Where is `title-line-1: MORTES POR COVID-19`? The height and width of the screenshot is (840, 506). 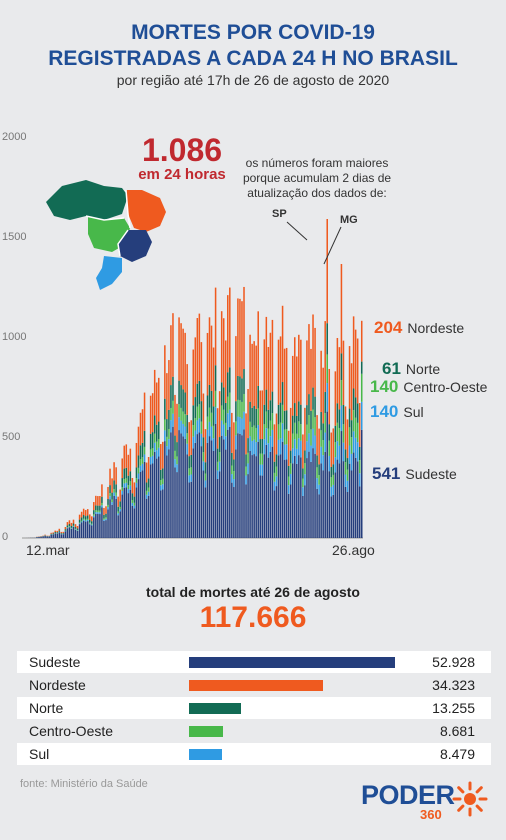
title-line-1: MORTES POR COVID-19 is located at coordinates (253, 32).